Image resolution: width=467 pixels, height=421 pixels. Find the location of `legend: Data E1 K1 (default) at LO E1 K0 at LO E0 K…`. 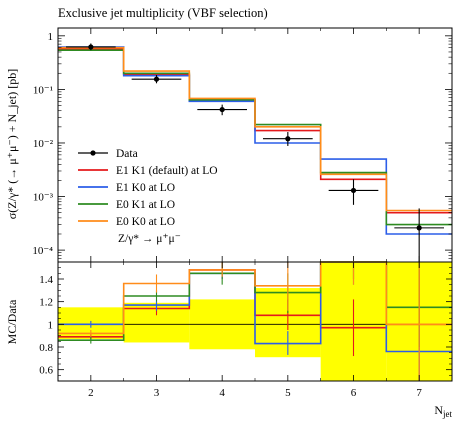

legend: Data E1 K1 (default) at LO E1 K0 at LO E0 K… is located at coordinates (148, 196).